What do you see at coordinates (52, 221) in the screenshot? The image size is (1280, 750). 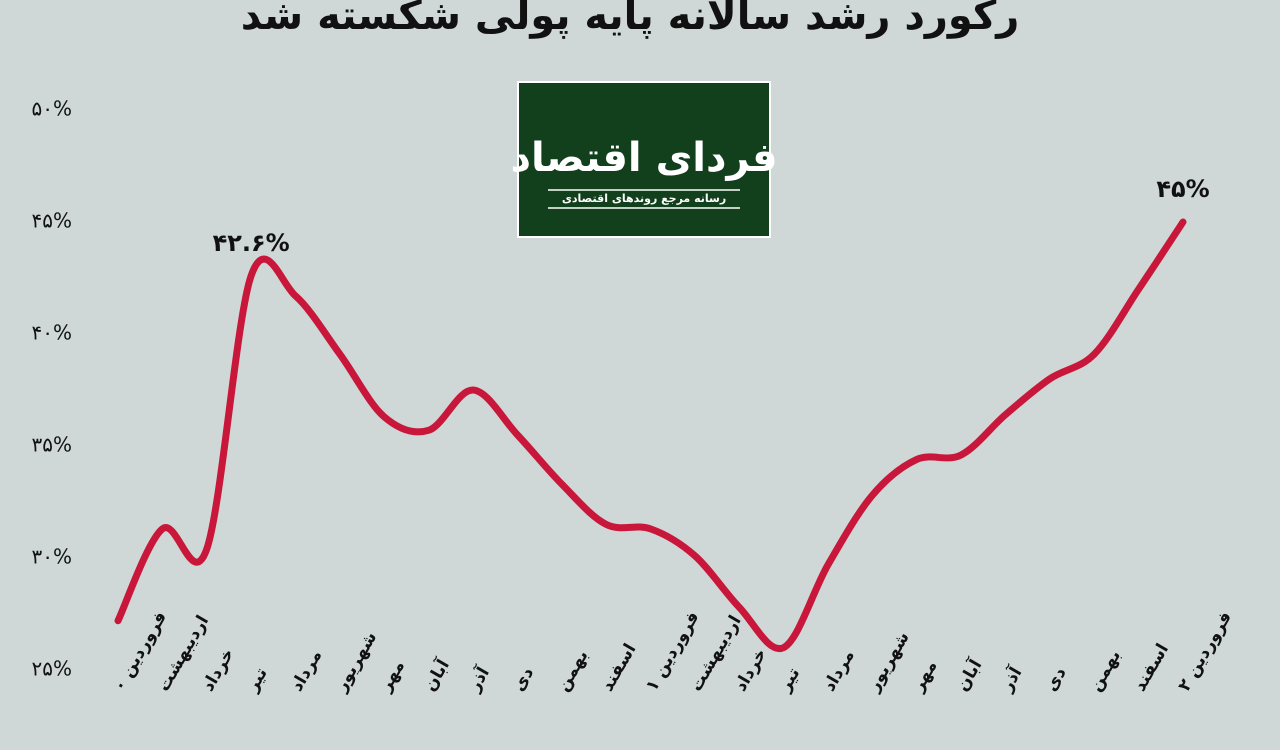 I see `y-tick-label: ۴۵%` at bounding box center [52, 221].